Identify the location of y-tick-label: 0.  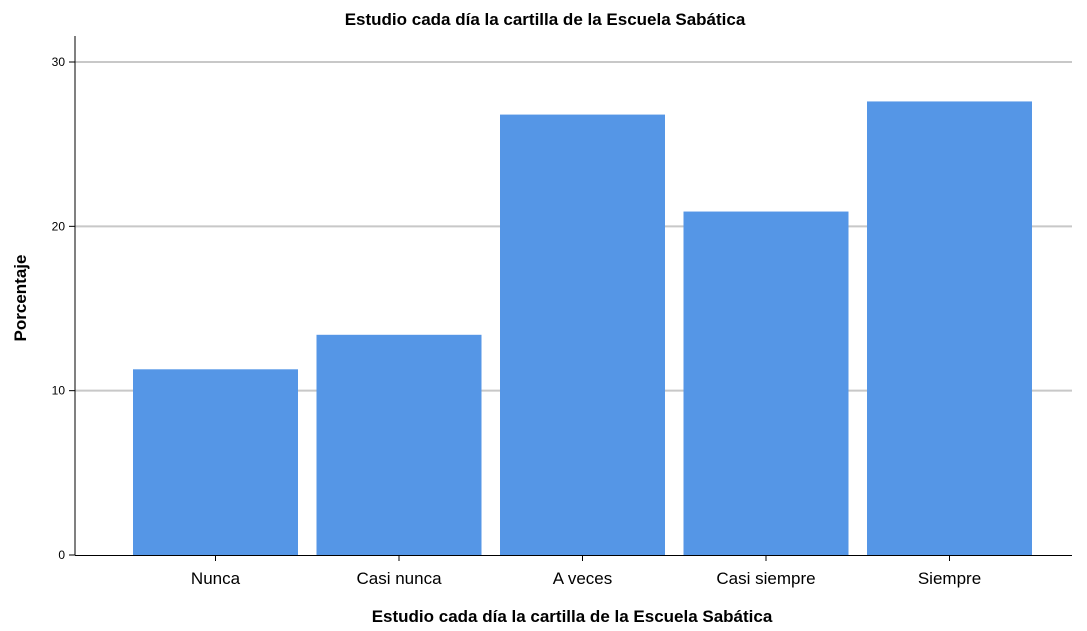
(61, 555).